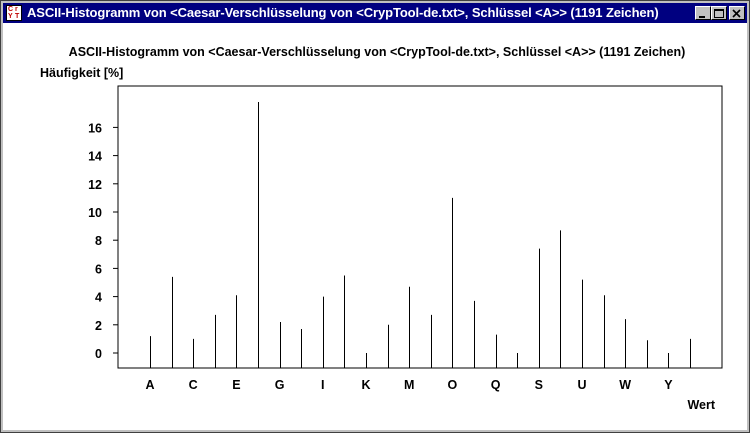  What do you see at coordinates (701, 405) in the screenshot?
I see `x-axis-label: Wert` at bounding box center [701, 405].